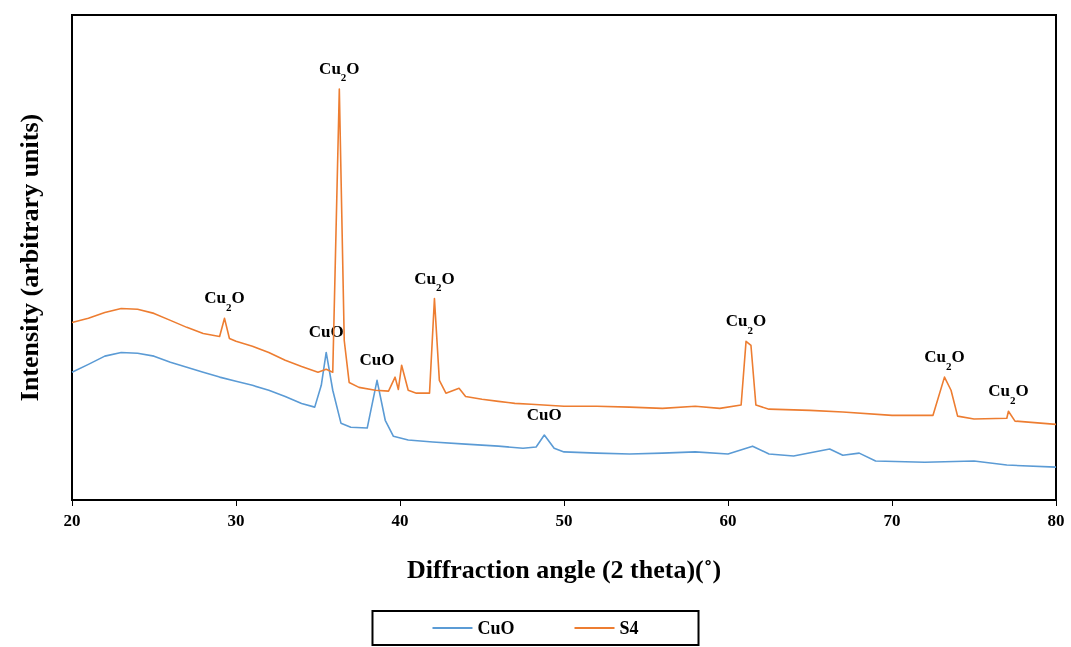  Describe the element at coordinates (1056, 520) in the screenshot. I see `x-tick-label: 80` at that location.